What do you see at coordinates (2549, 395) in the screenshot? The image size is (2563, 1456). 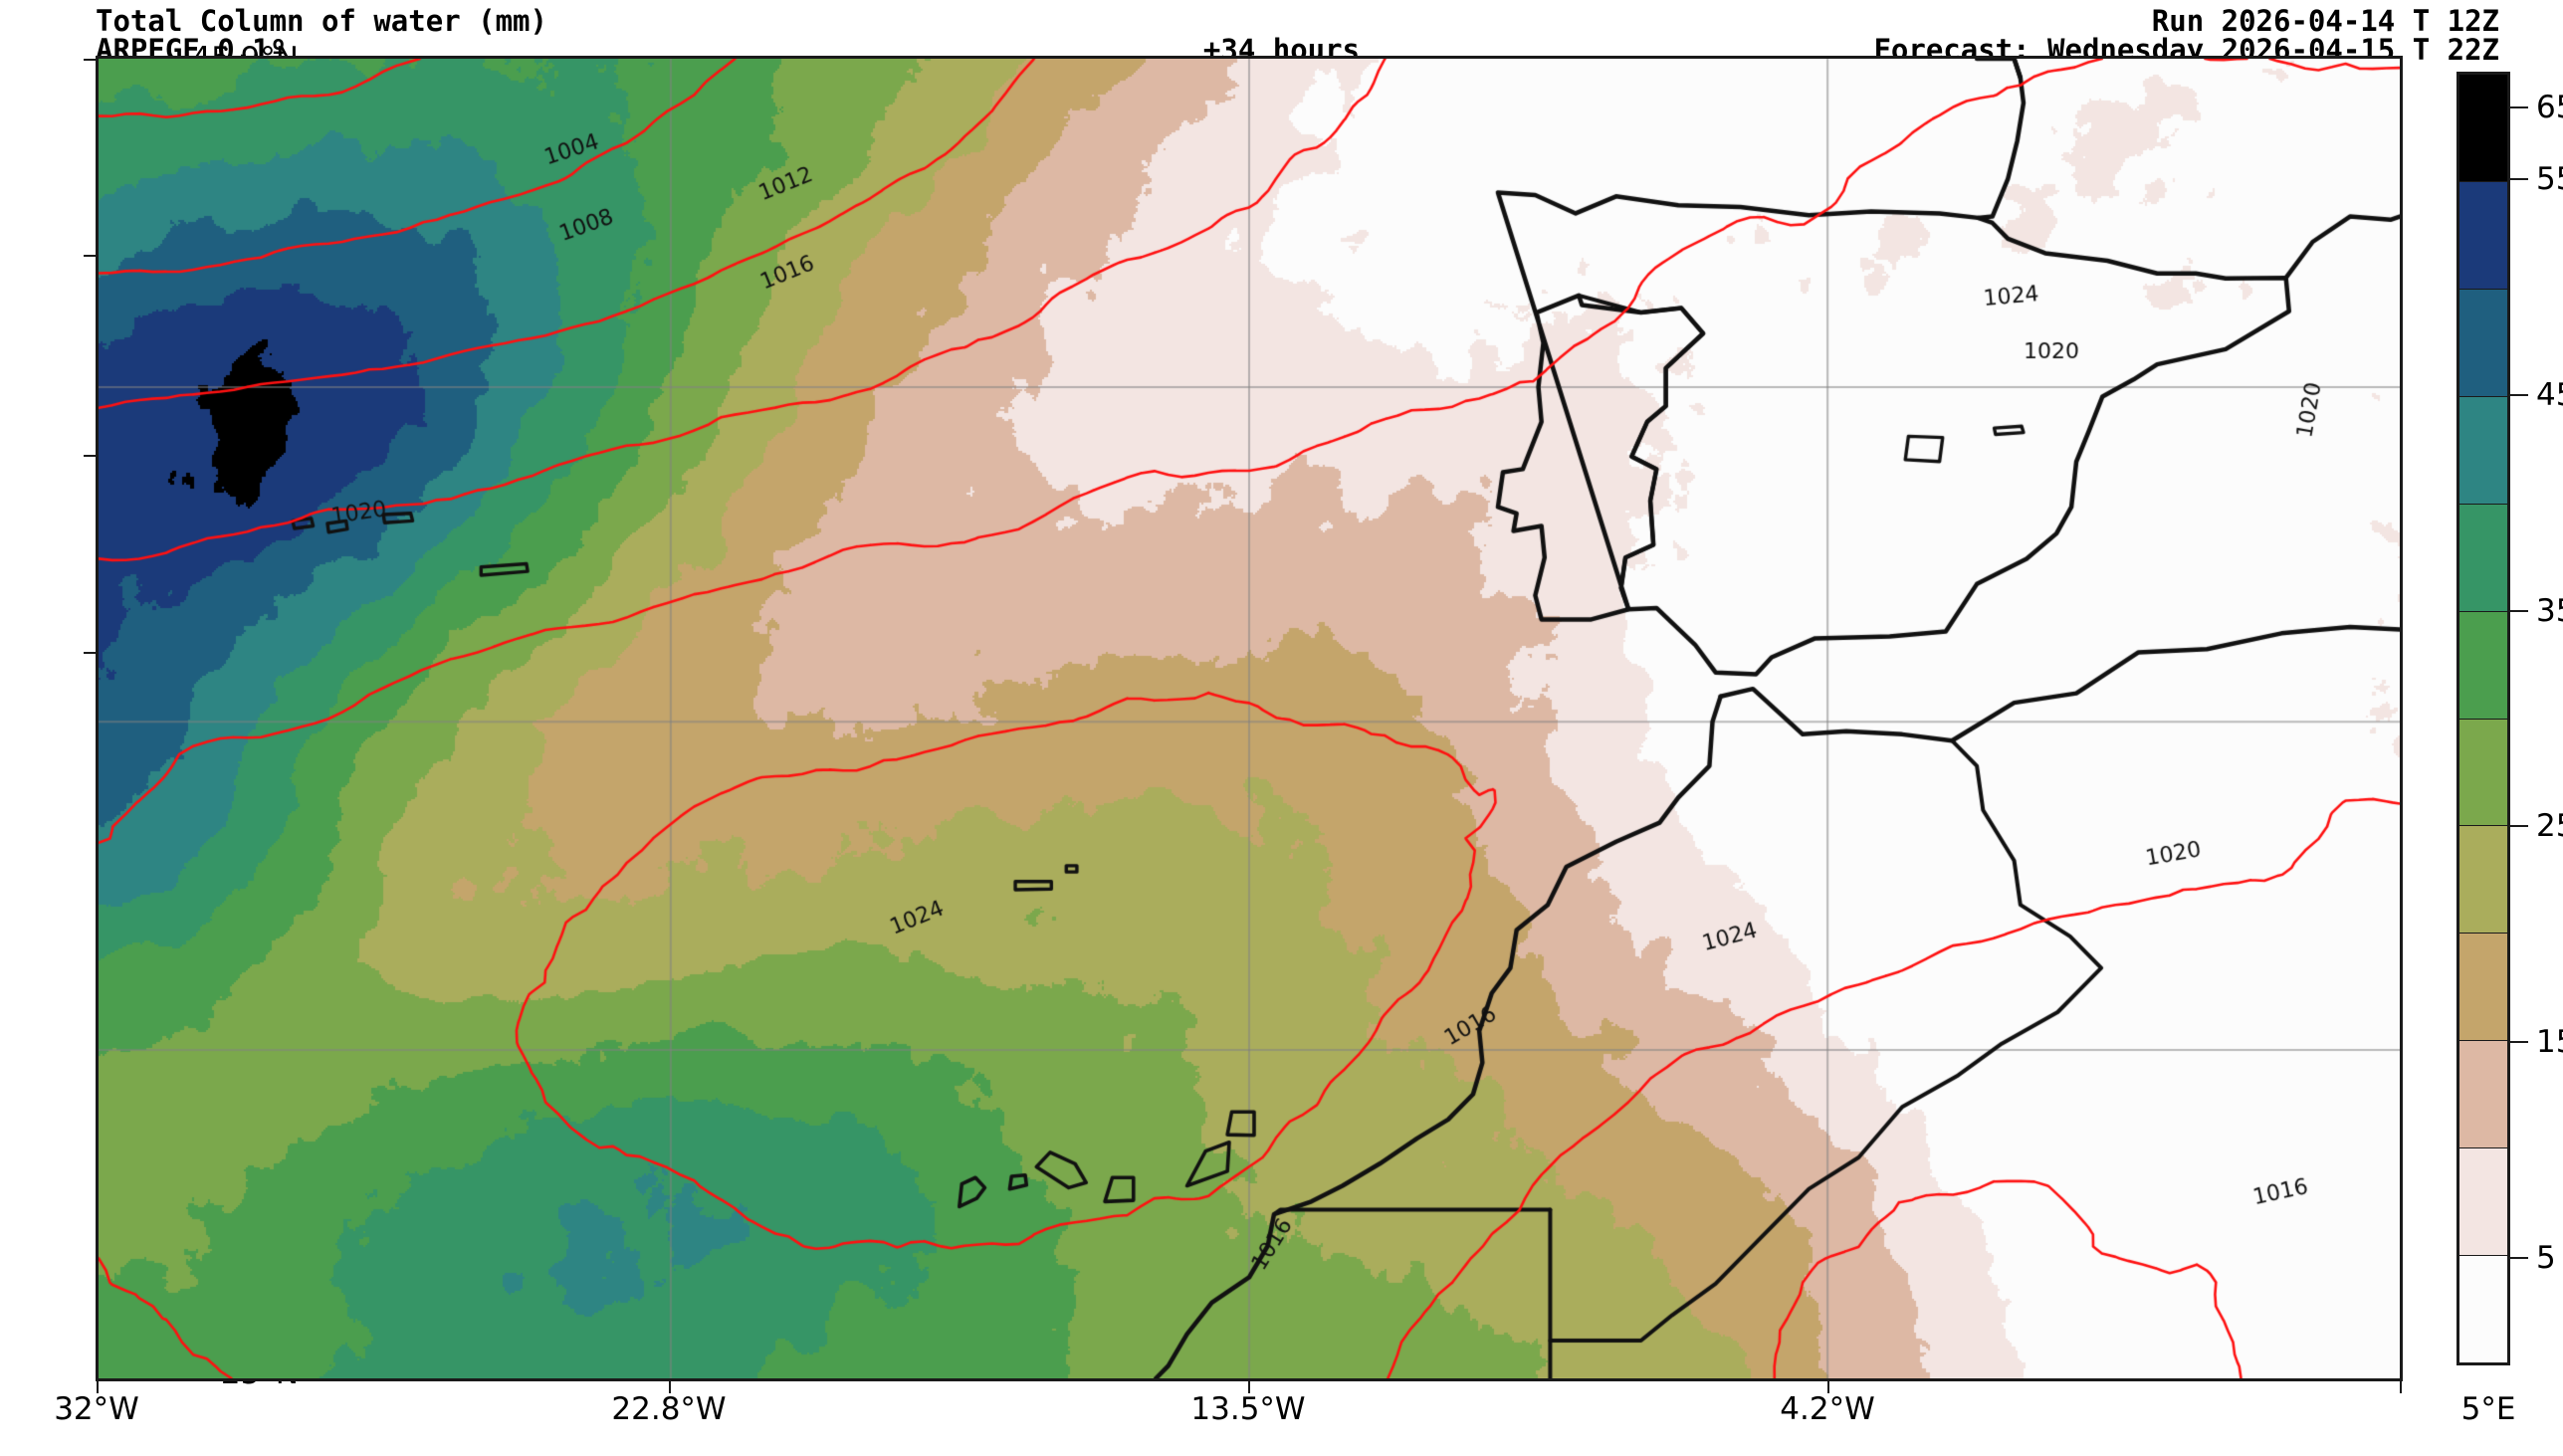 I see `colorbar-ticklabel-4: 45` at bounding box center [2549, 395].